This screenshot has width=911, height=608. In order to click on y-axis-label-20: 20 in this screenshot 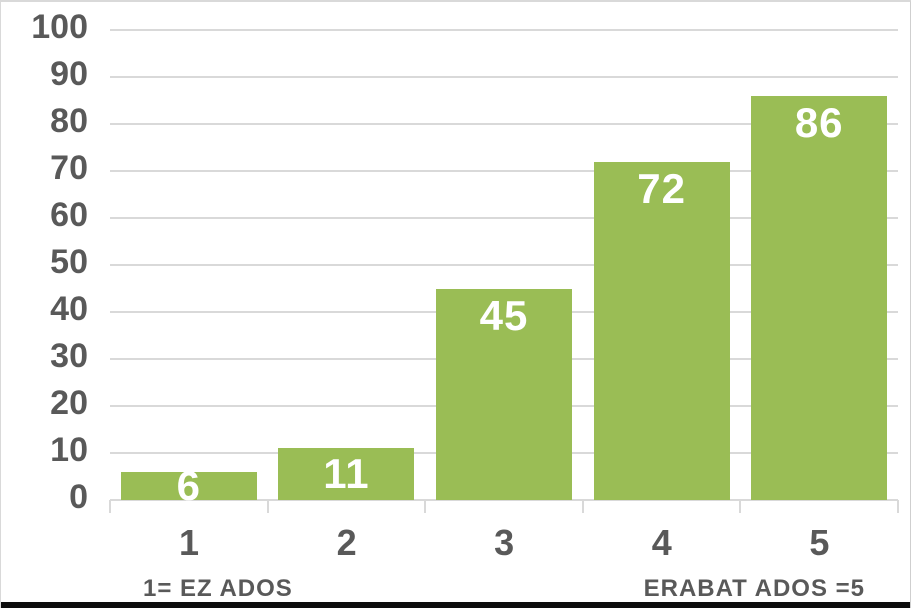, I will do `click(69, 403)`.